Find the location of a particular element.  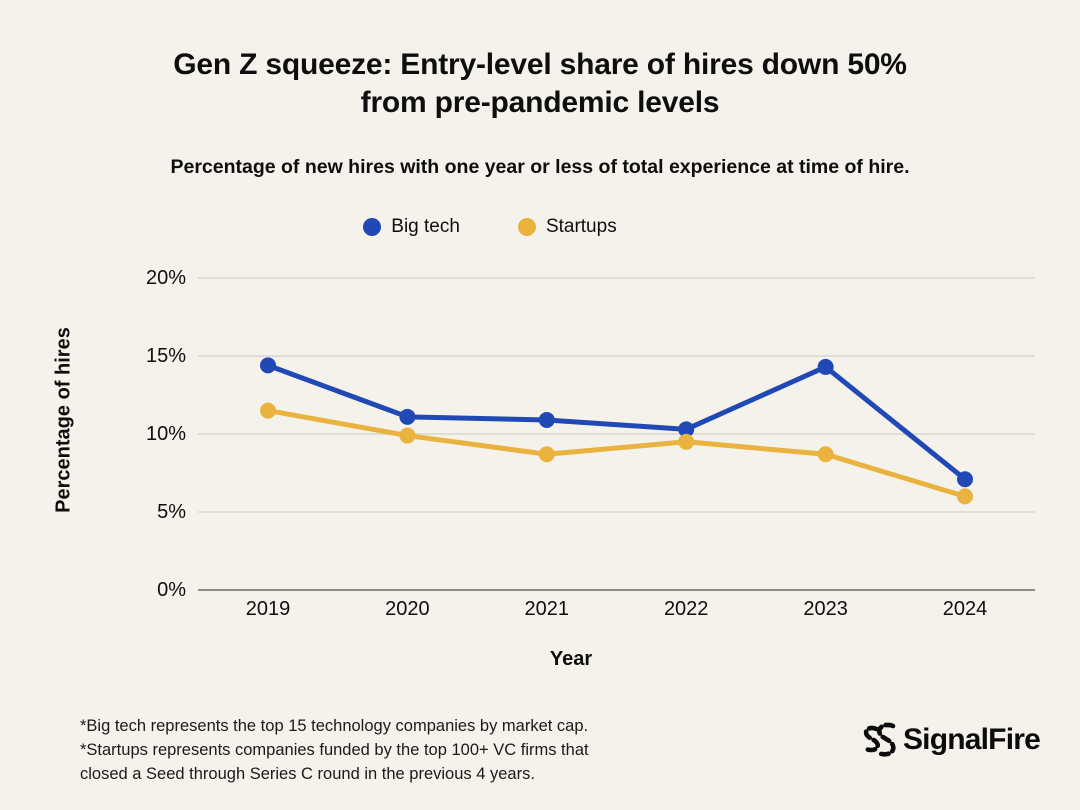

y-tick-label-5pct: 5% is located at coordinates (171, 512).